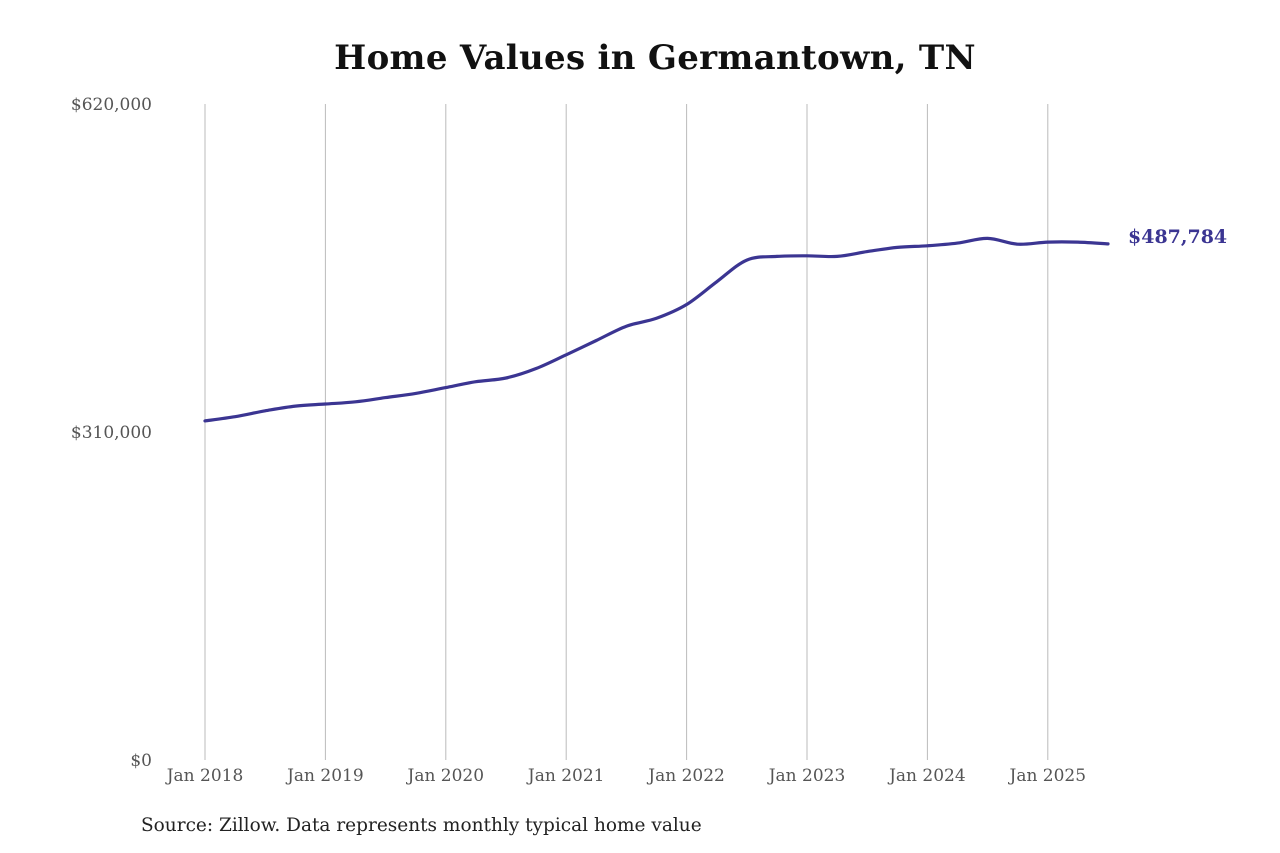  I want to click on x-tick-label: Jan 2023, so click(806, 776).